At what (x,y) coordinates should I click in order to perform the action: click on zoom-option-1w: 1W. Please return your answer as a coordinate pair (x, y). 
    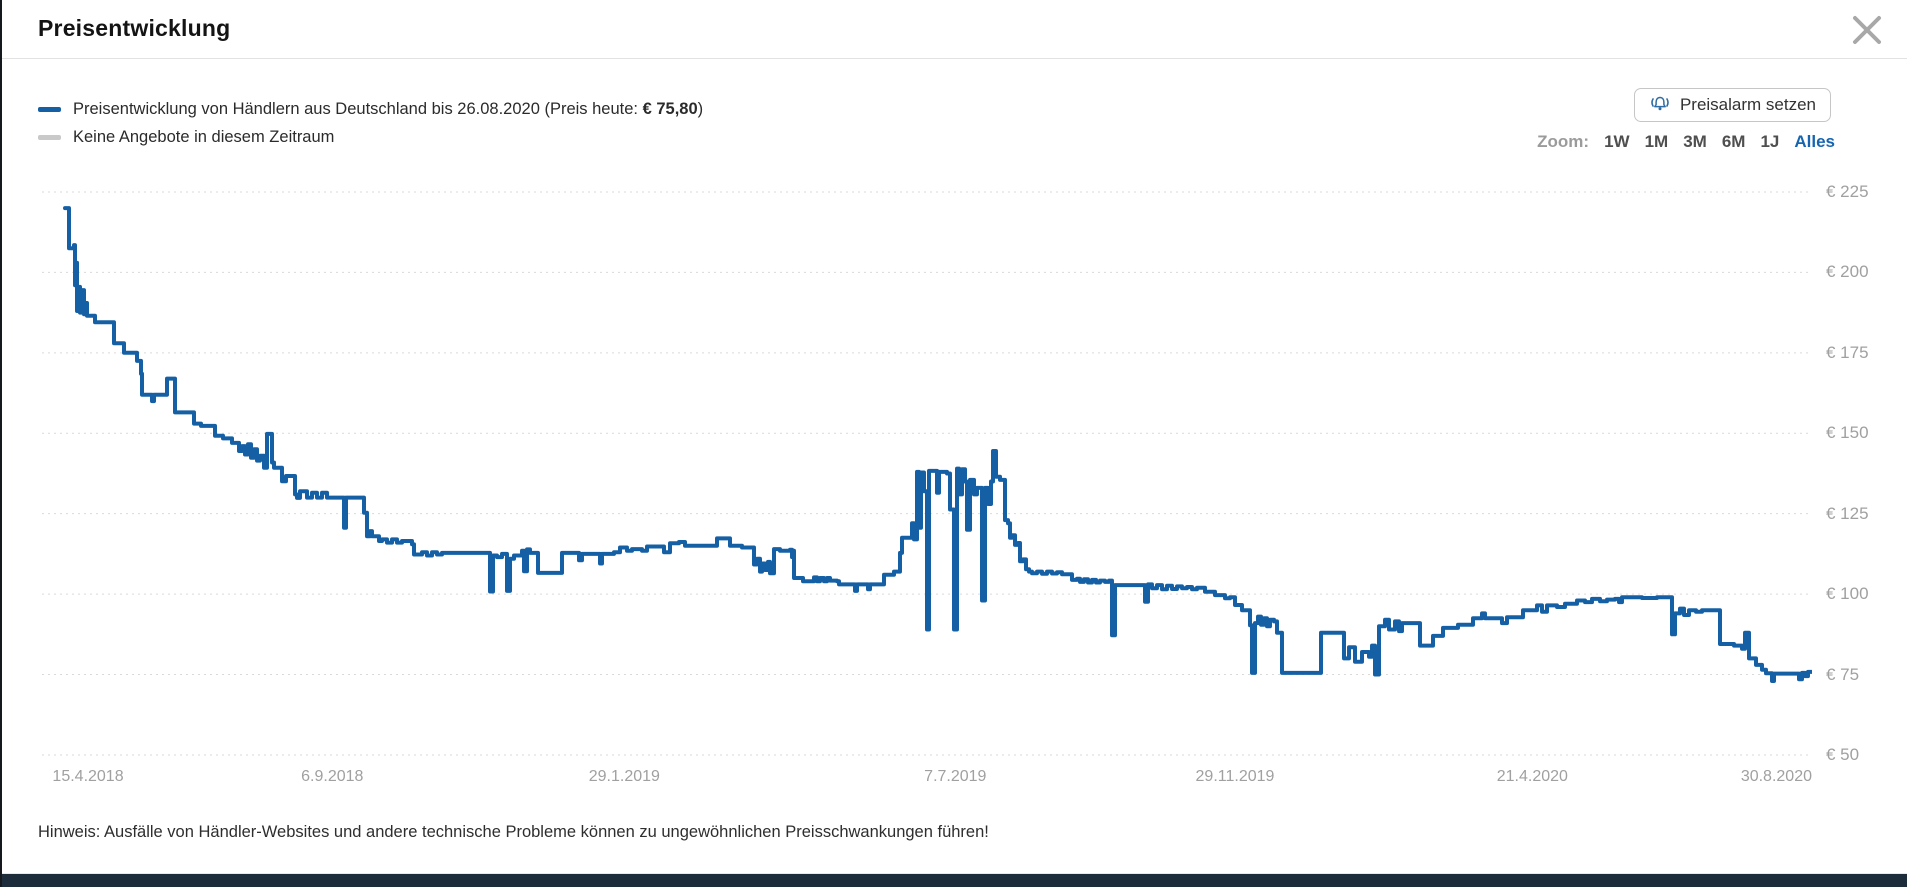
    Looking at the image, I should click on (1617, 141).